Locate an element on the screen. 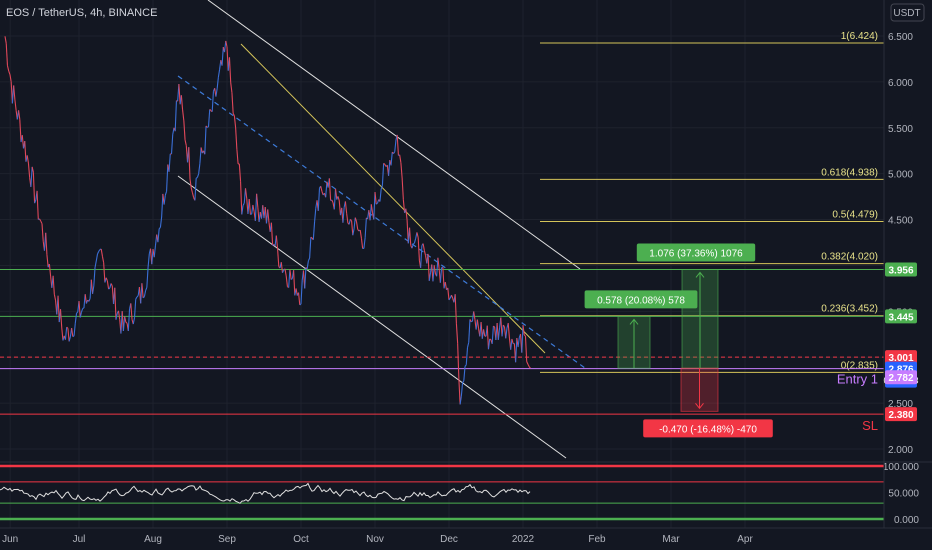 This screenshot has height=550, width=932. fib-level-label: 0.382(4.020) is located at coordinates (849, 257).